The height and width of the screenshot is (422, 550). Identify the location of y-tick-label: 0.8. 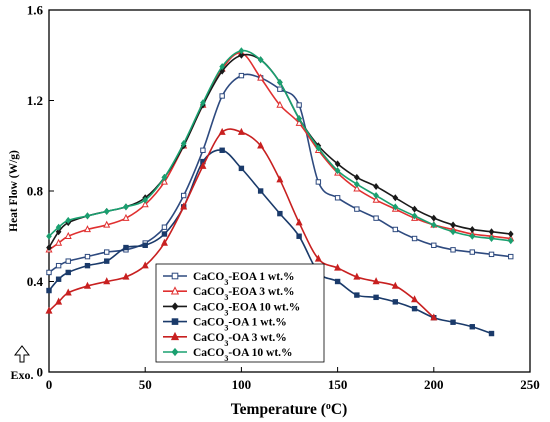
(35, 191).